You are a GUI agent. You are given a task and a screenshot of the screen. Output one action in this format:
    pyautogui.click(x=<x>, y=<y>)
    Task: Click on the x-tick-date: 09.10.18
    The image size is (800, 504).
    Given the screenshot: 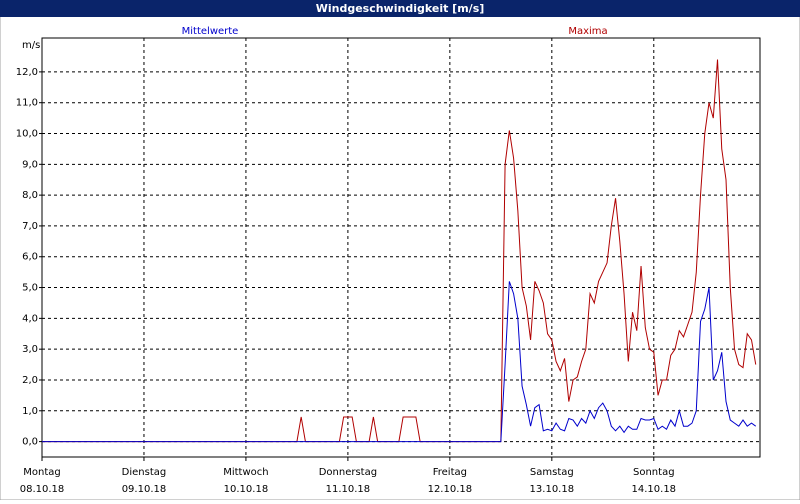 What is the action you would take?
    pyautogui.click(x=144, y=489)
    